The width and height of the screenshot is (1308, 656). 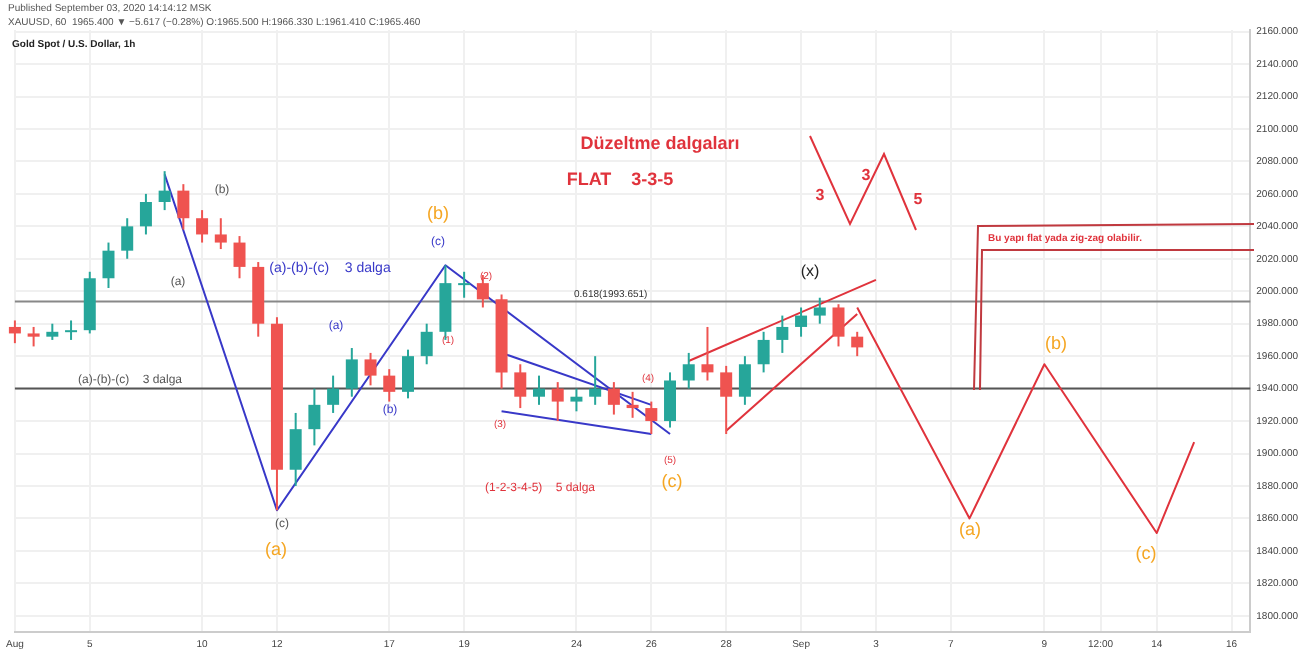 I want to click on annotation: Düzeltme dalgaları, so click(x=660, y=142).